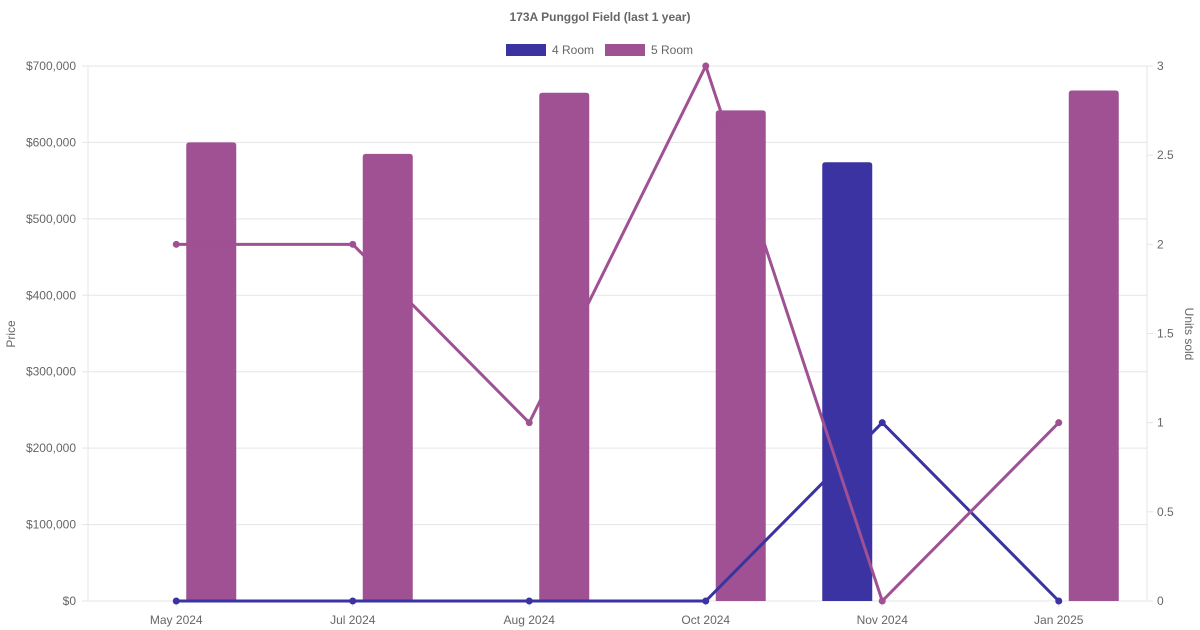 The width and height of the screenshot is (1200, 630). I want to click on y-tick-label: $400,000, so click(51, 295).